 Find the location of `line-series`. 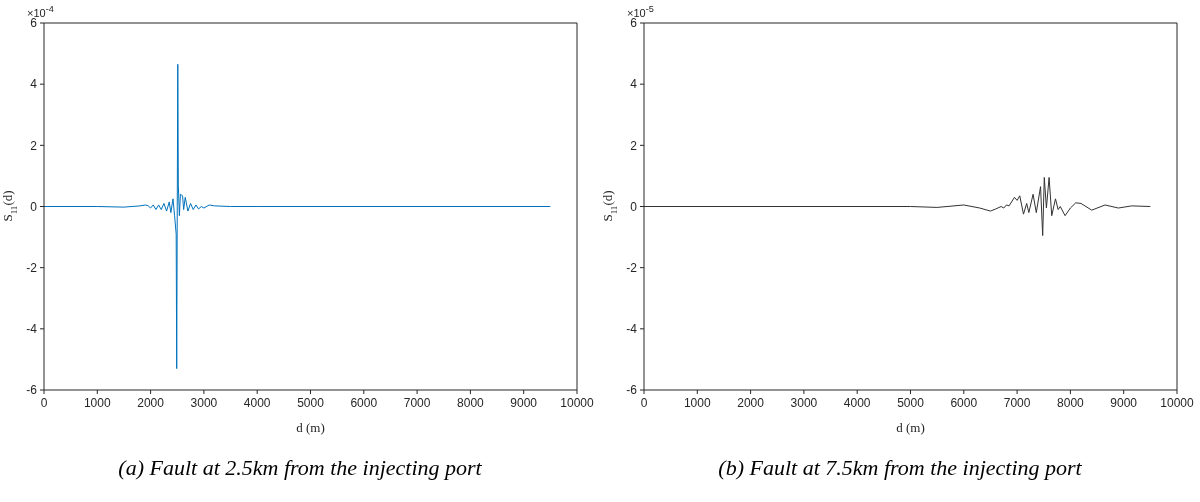

line-series is located at coordinates (897, 206).